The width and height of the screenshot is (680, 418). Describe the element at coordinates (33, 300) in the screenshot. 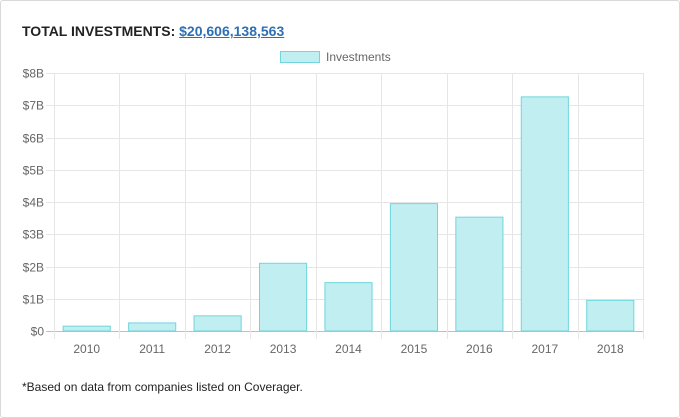

I see `y-tick-label: $1B` at that location.